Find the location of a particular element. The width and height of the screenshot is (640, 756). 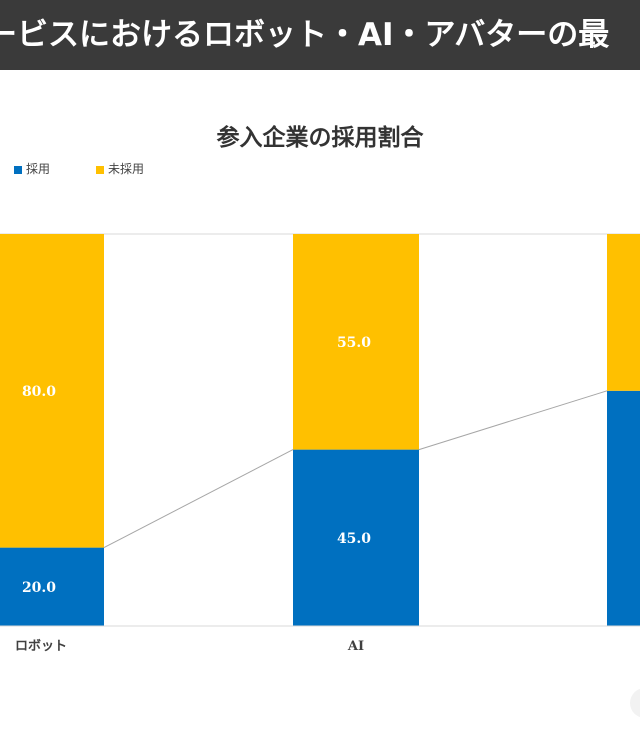

legend-item-not-adopted: 未採用 is located at coordinates (120, 168).